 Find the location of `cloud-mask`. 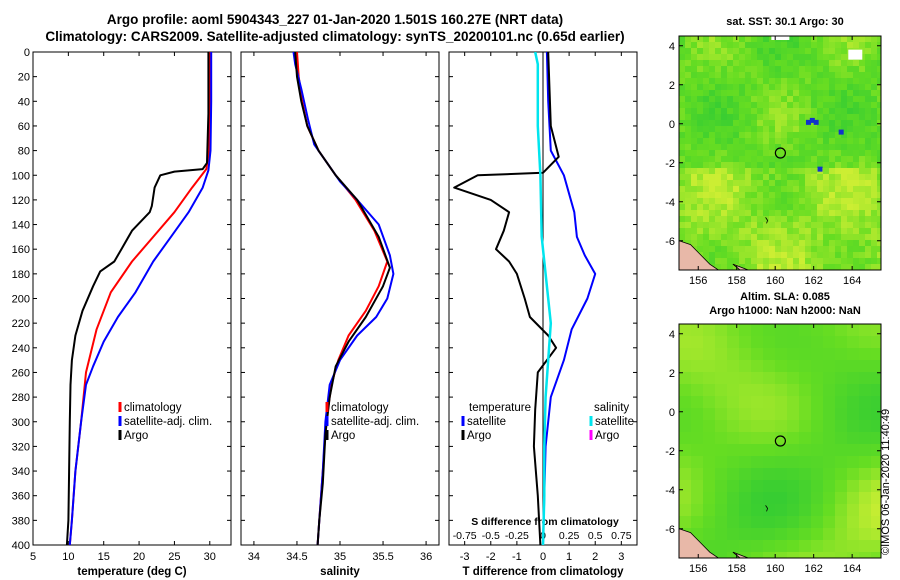

cloud-mask is located at coordinates (780, 38).